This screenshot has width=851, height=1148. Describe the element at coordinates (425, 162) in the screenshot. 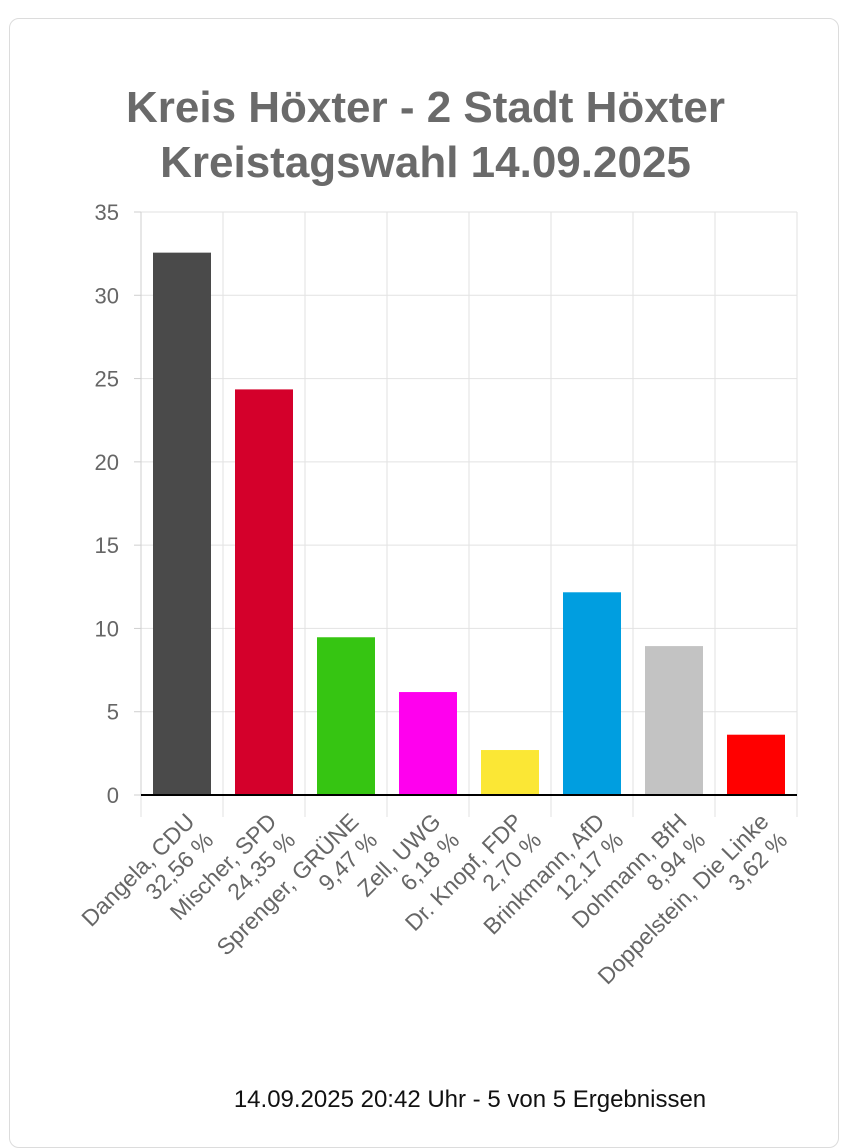

I see `chart-subtitle: Kreistagswahl 14.09.2025` at that location.